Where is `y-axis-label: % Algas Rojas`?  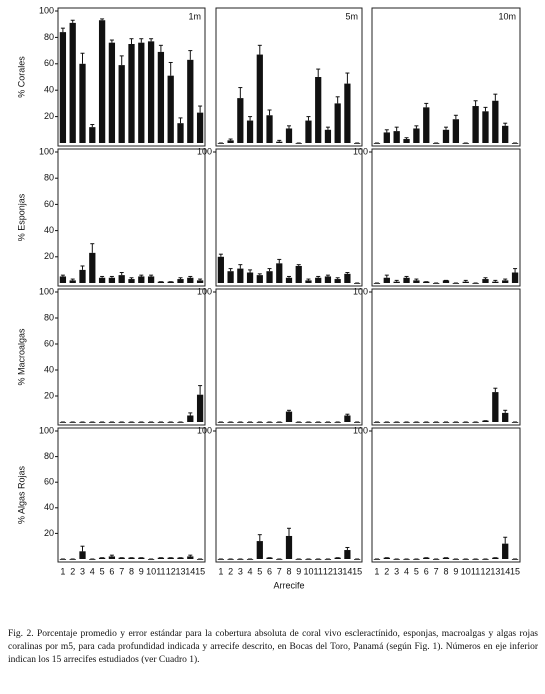
y-axis-label: % Algas Rojas is located at coordinates (21, 494).